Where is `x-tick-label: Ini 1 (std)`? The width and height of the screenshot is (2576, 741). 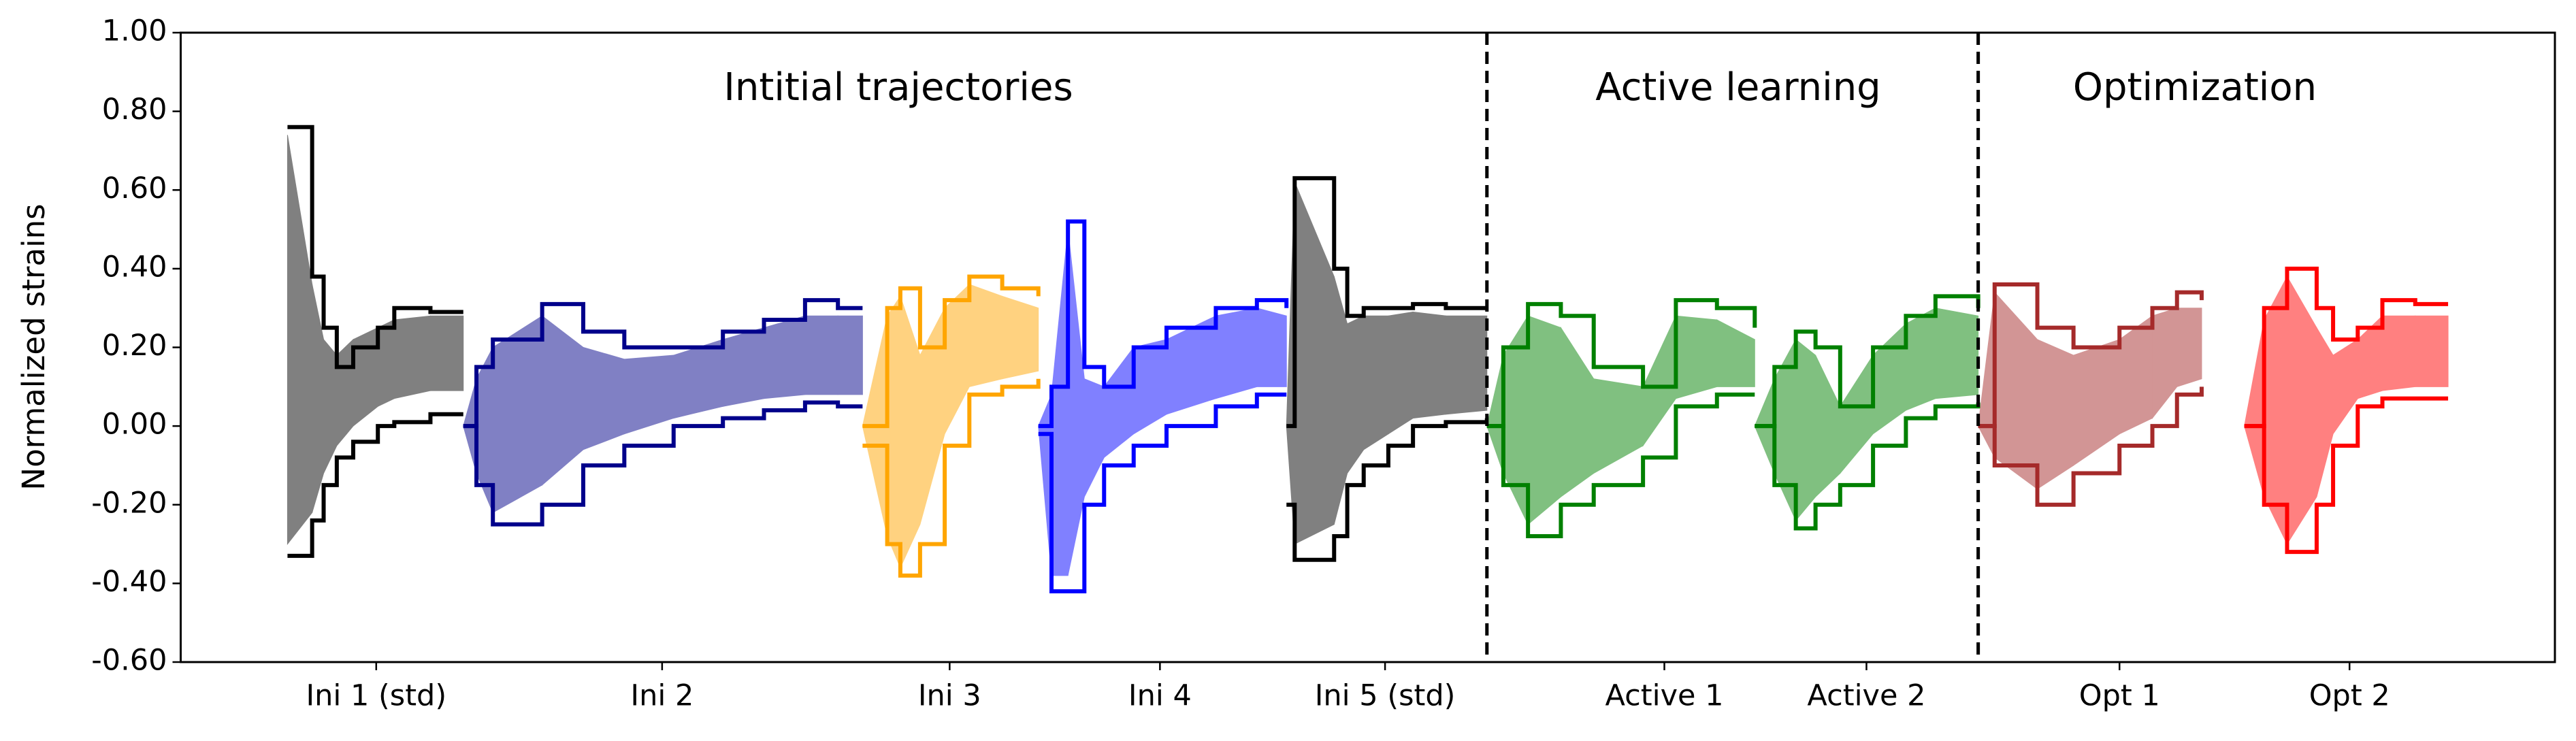 x-tick-label: Ini 1 (std) is located at coordinates (376, 696).